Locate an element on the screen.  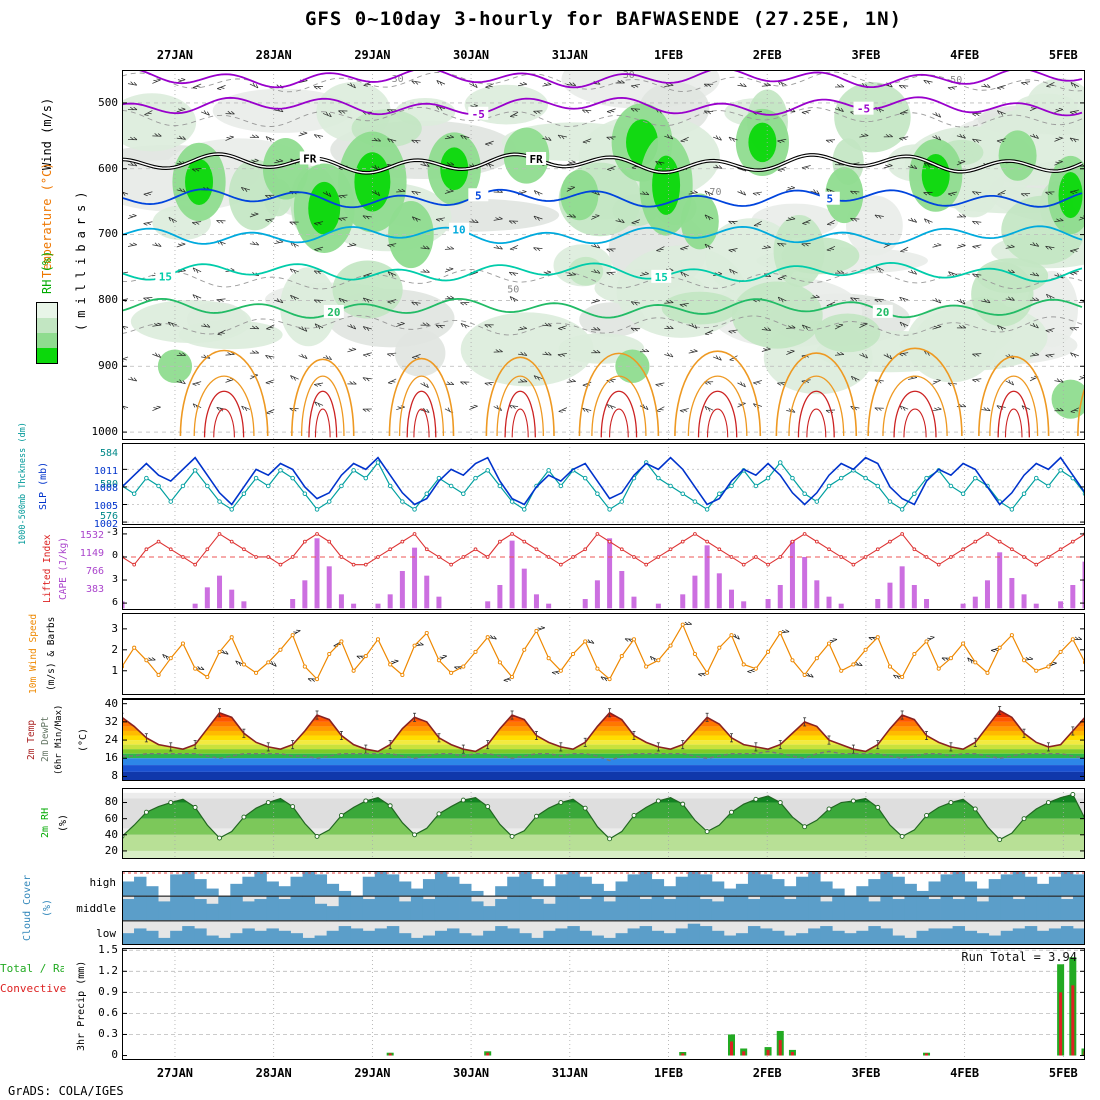
cloud-row-middle-label: middle is located at coordinates (96, 908).